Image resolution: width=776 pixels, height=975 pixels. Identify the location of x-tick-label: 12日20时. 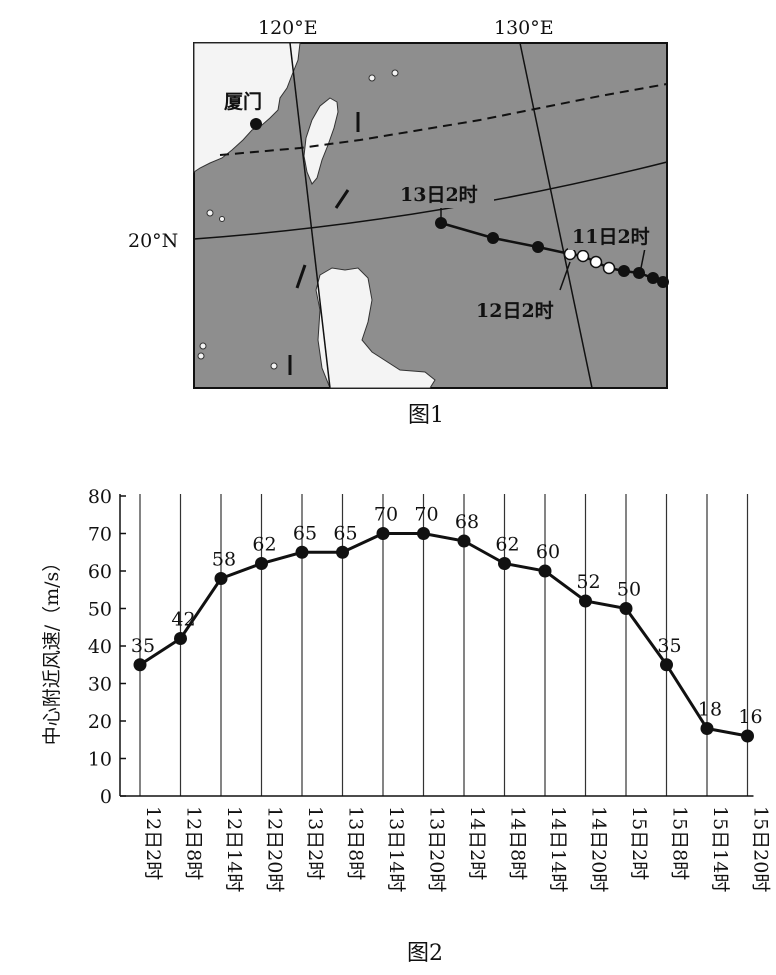
(275, 849).